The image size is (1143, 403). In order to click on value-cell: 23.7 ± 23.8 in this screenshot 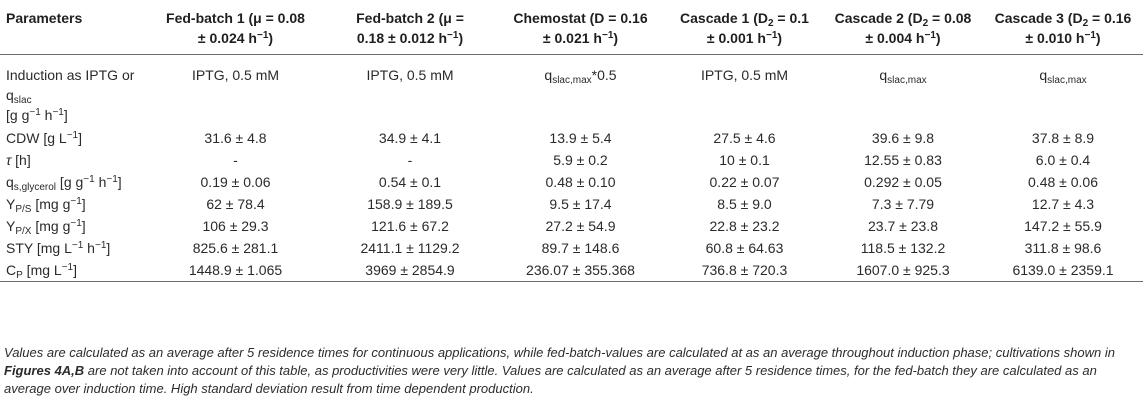, I will do `click(903, 226)`.